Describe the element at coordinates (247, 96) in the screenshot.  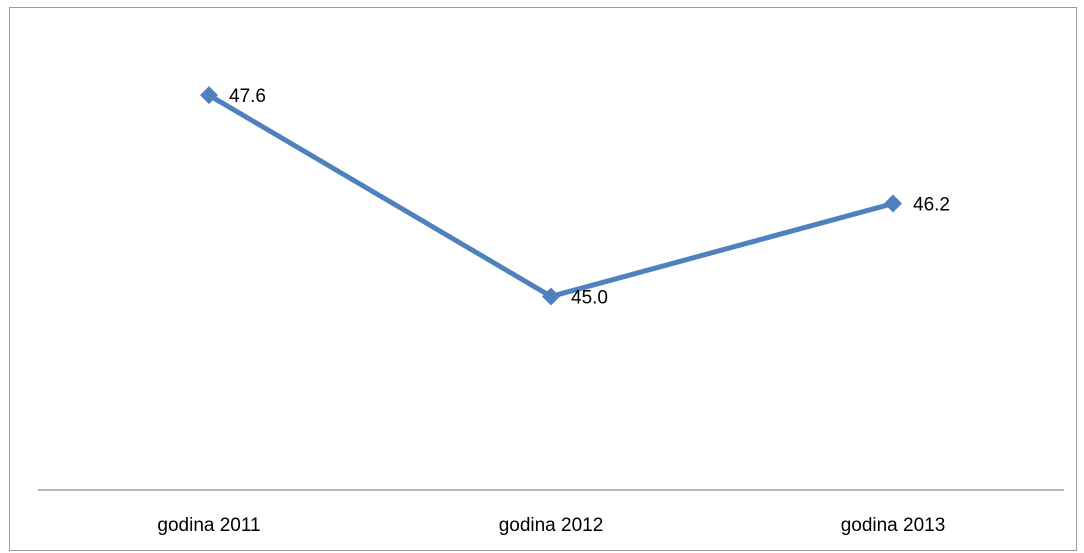
I see `data-label: 47.6` at that location.